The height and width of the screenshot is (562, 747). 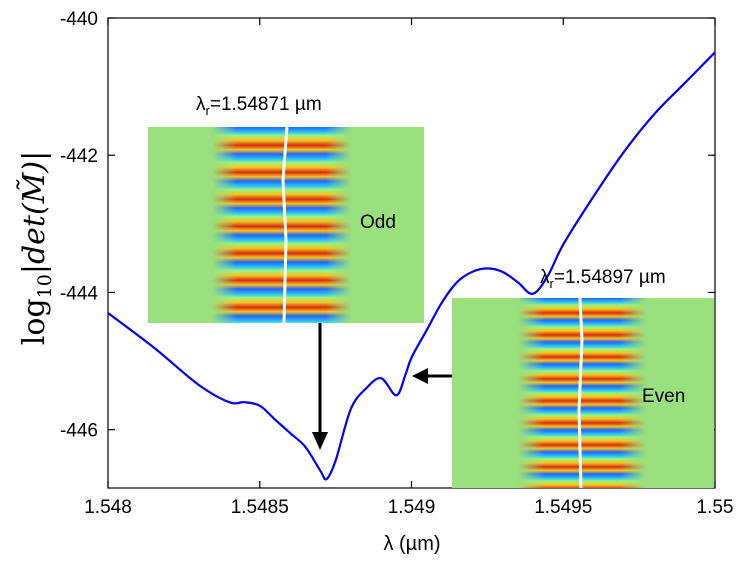 I want to click on x-axis-label: λ (µm), so click(x=411, y=544).